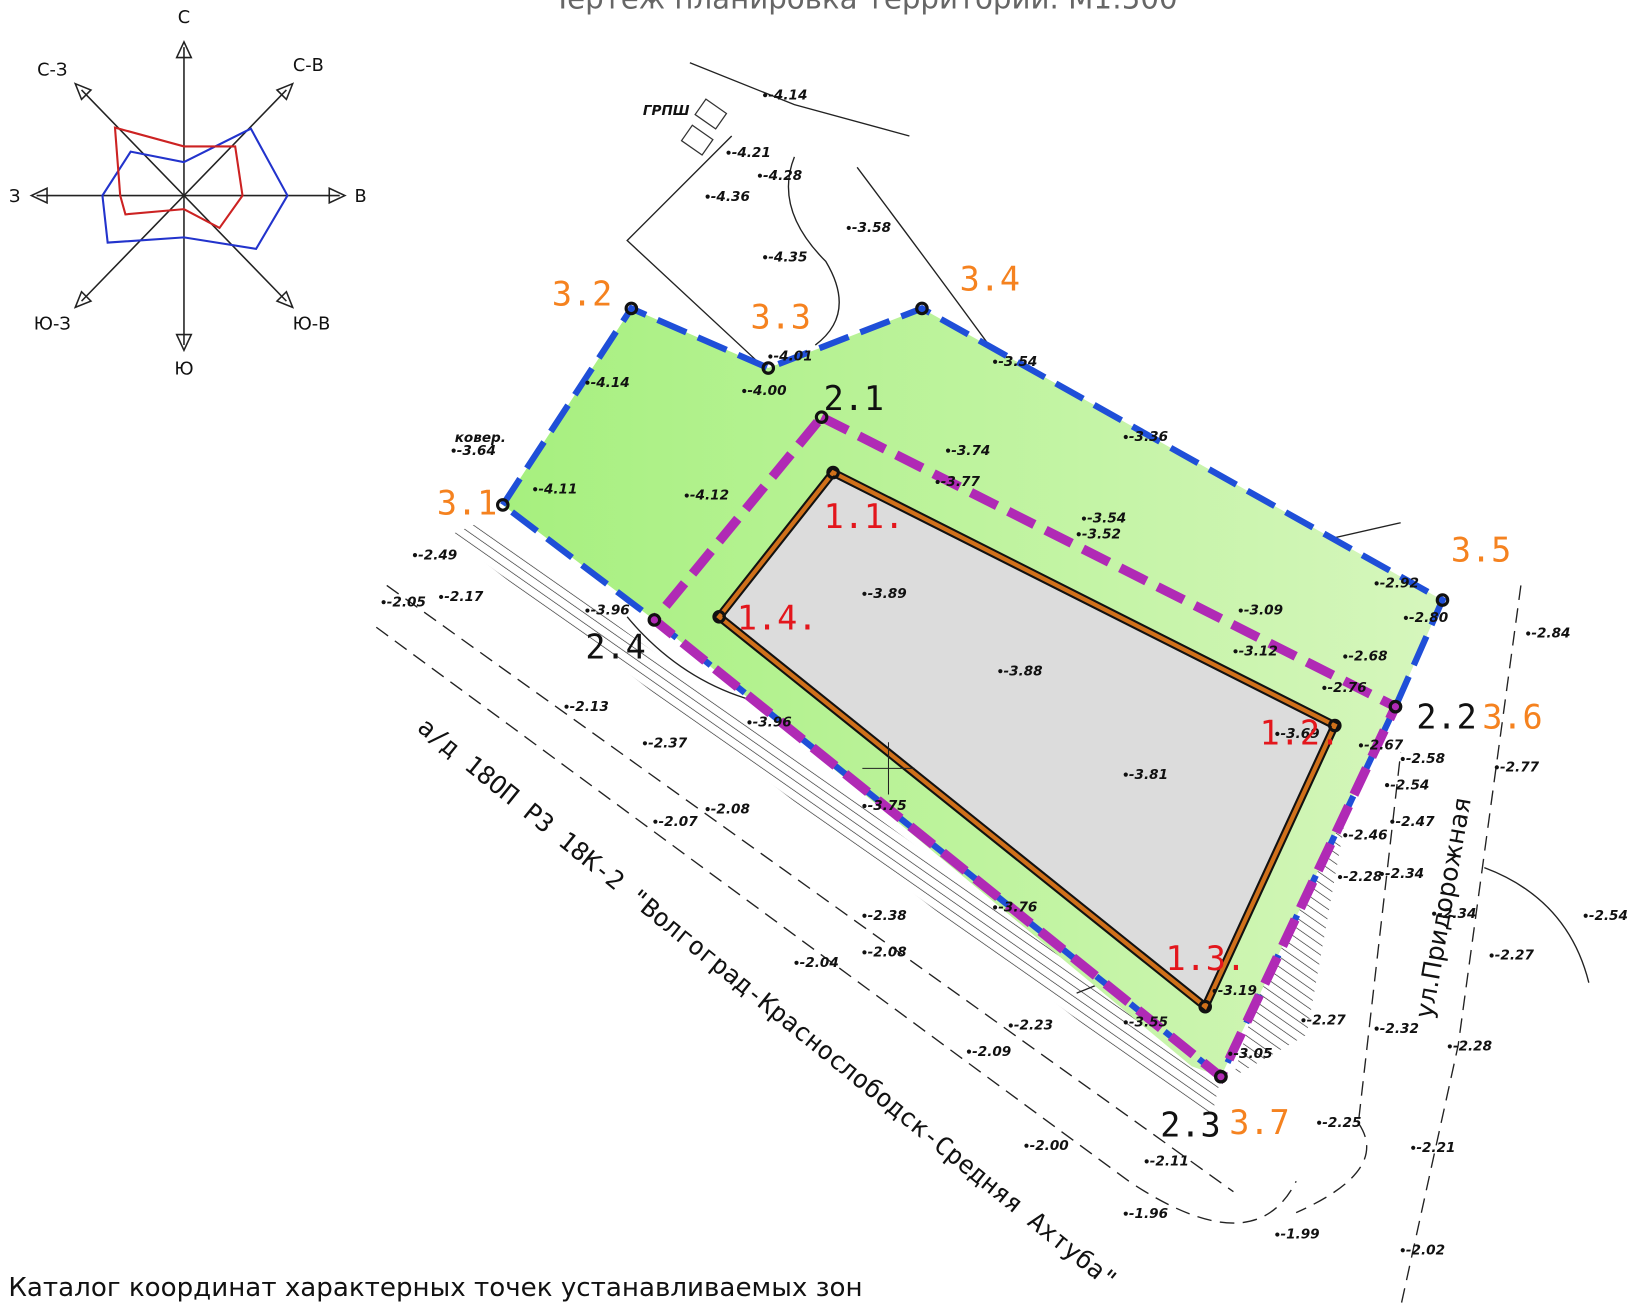  I want to click on survey-cross, so click(888, 768).